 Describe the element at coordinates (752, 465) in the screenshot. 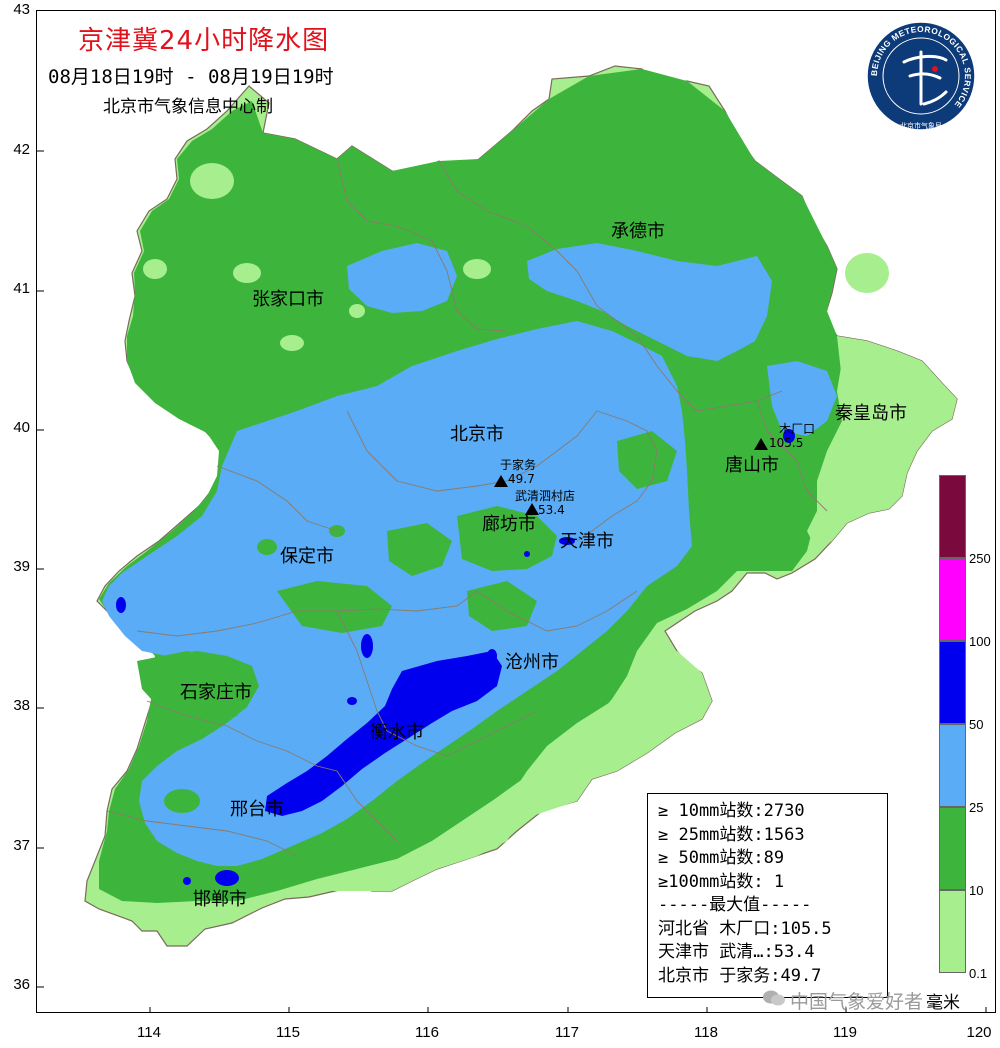

I see `city-label-tangshan: 唐山市` at that location.